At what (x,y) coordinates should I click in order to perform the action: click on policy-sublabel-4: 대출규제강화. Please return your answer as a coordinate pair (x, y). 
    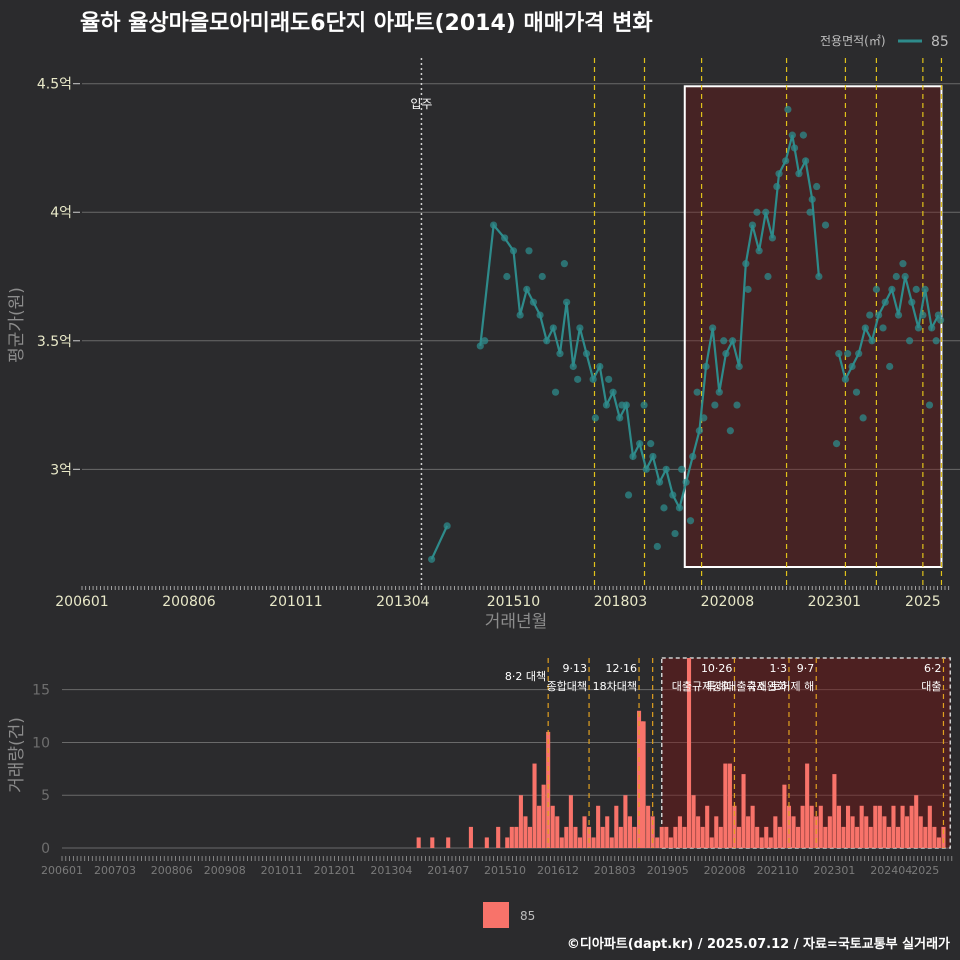
    Looking at the image, I should click on (702, 686).